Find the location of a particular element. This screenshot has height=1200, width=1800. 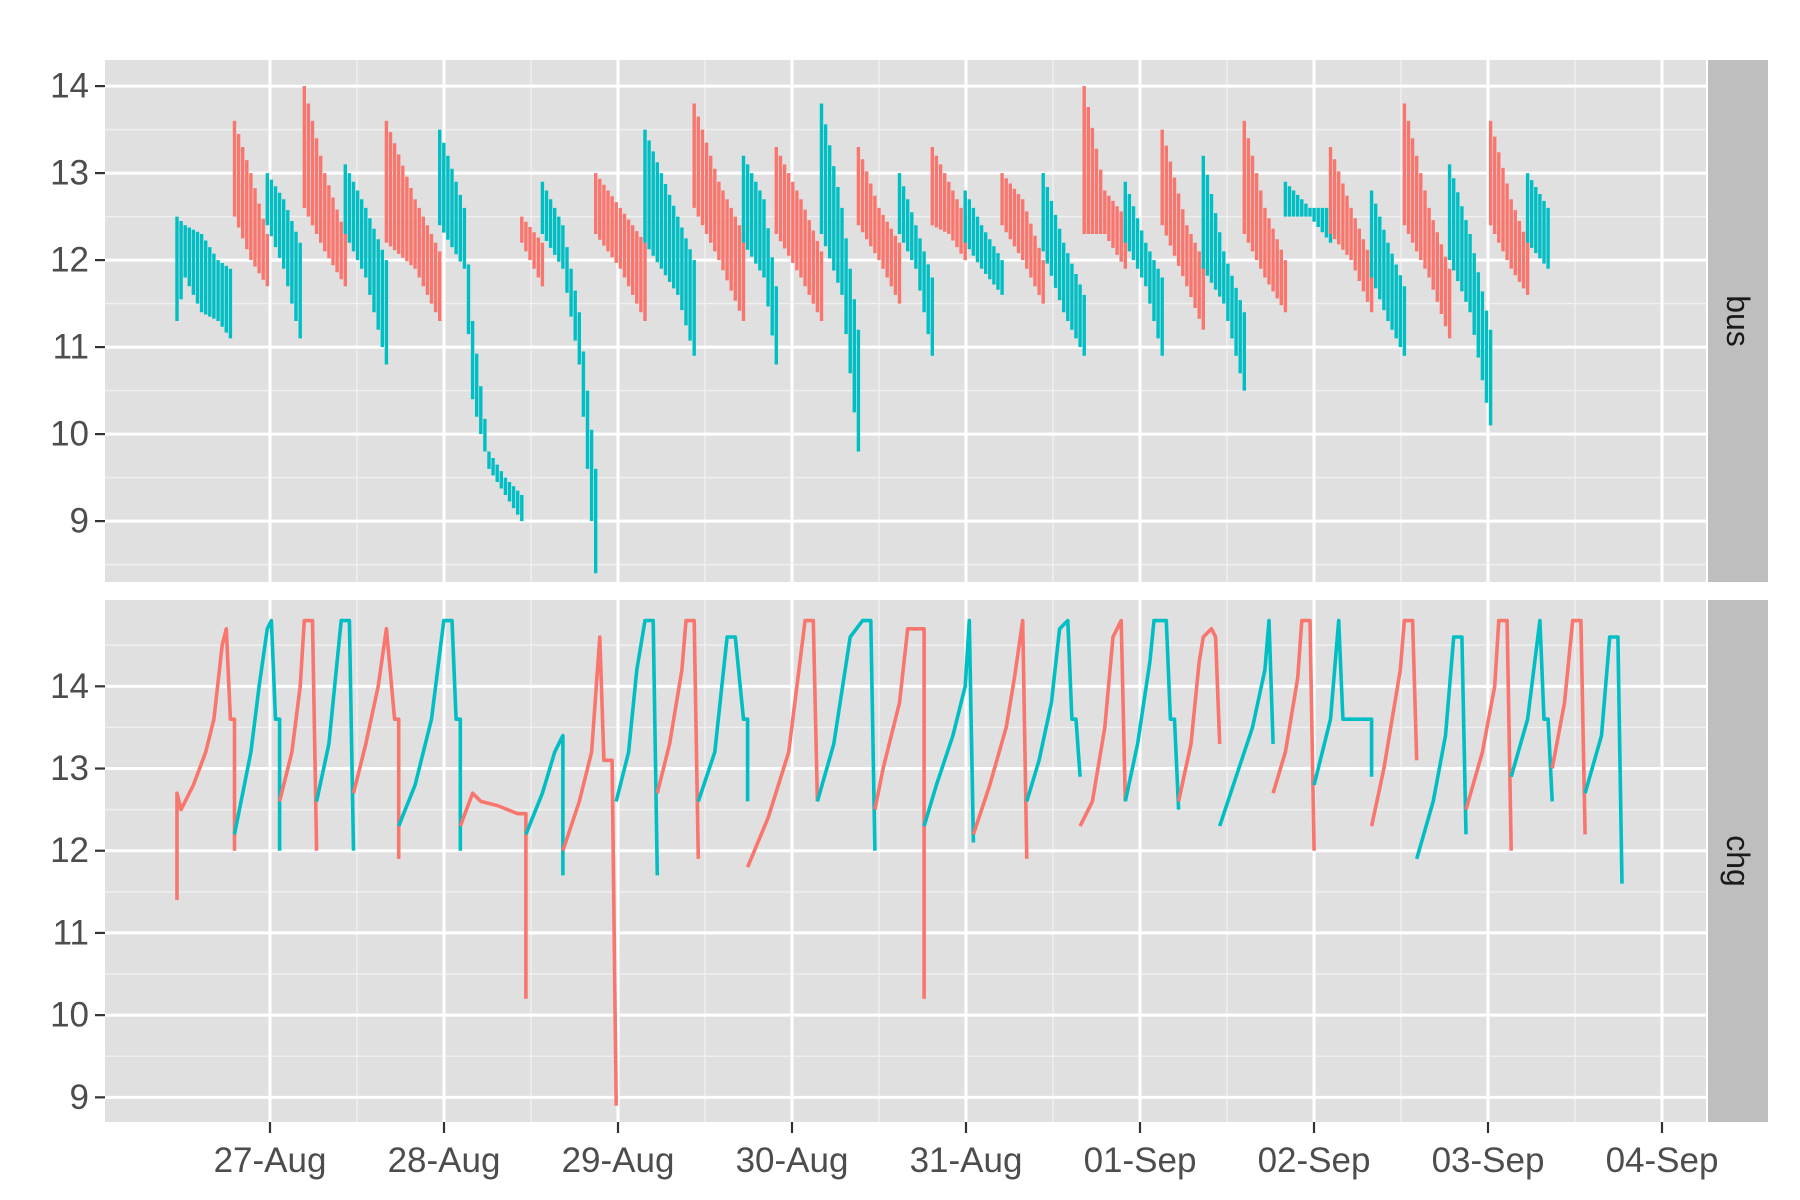

facet-strip-label: chg is located at coordinates (1738, 861).